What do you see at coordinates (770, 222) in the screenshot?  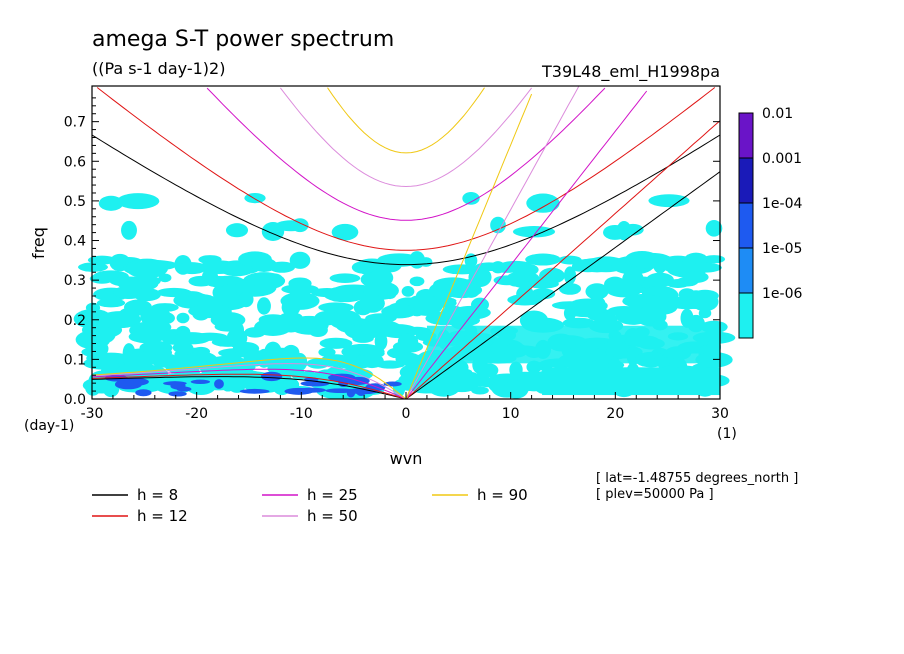 I see `colorbar: 0.01 0.001 1e-04 1e-05 1e-06` at bounding box center [770, 222].